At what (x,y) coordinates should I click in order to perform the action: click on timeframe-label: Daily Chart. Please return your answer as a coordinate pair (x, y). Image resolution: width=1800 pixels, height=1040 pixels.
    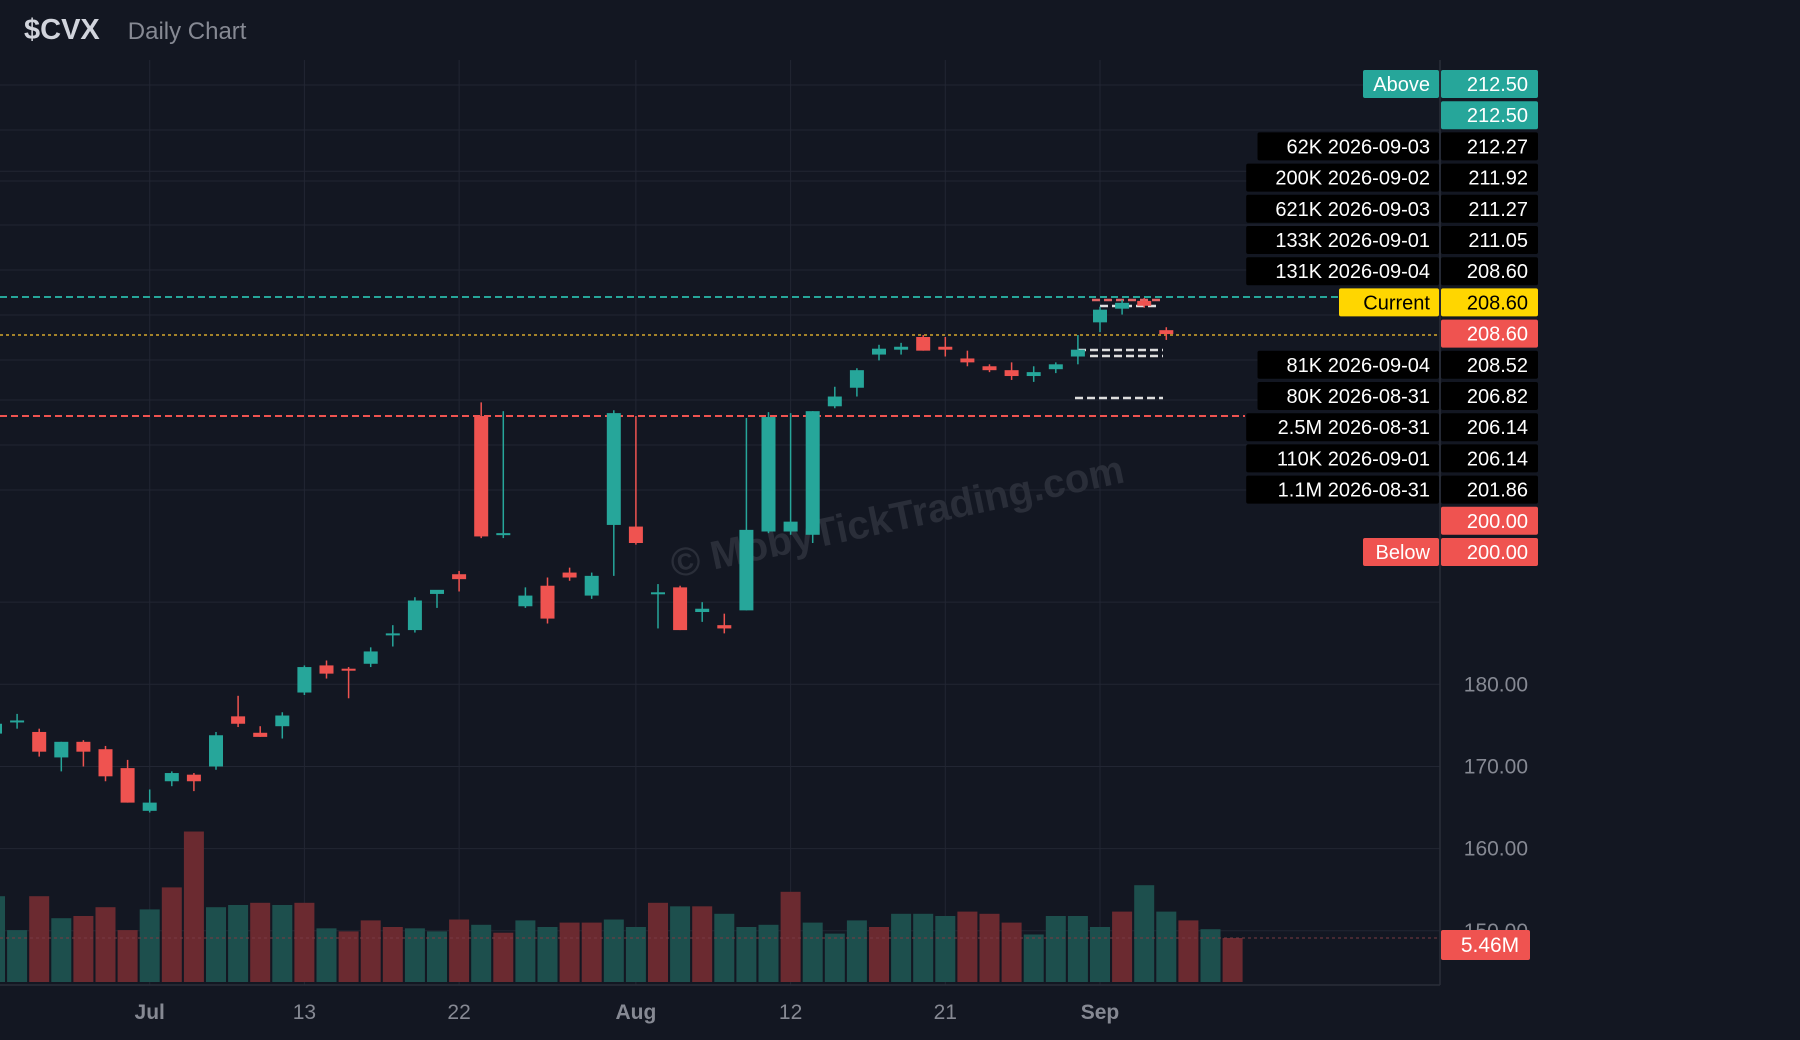
    Looking at the image, I should click on (187, 31).